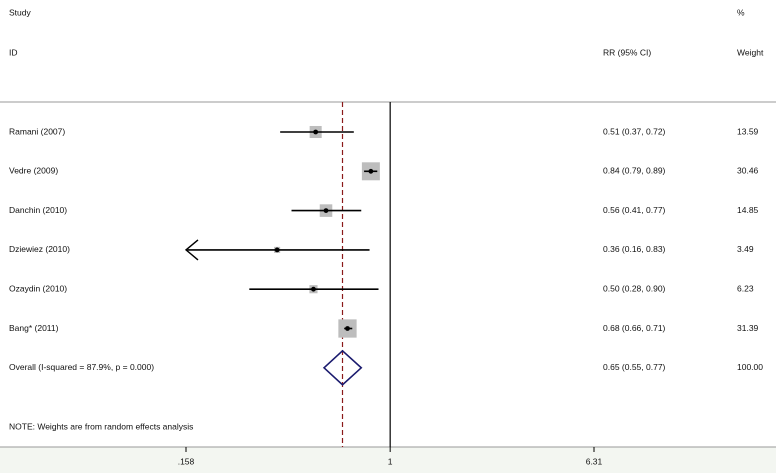  What do you see at coordinates (20, 12) in the screenshot?
I see `study-header: Study` at bounding box center [20, 12].